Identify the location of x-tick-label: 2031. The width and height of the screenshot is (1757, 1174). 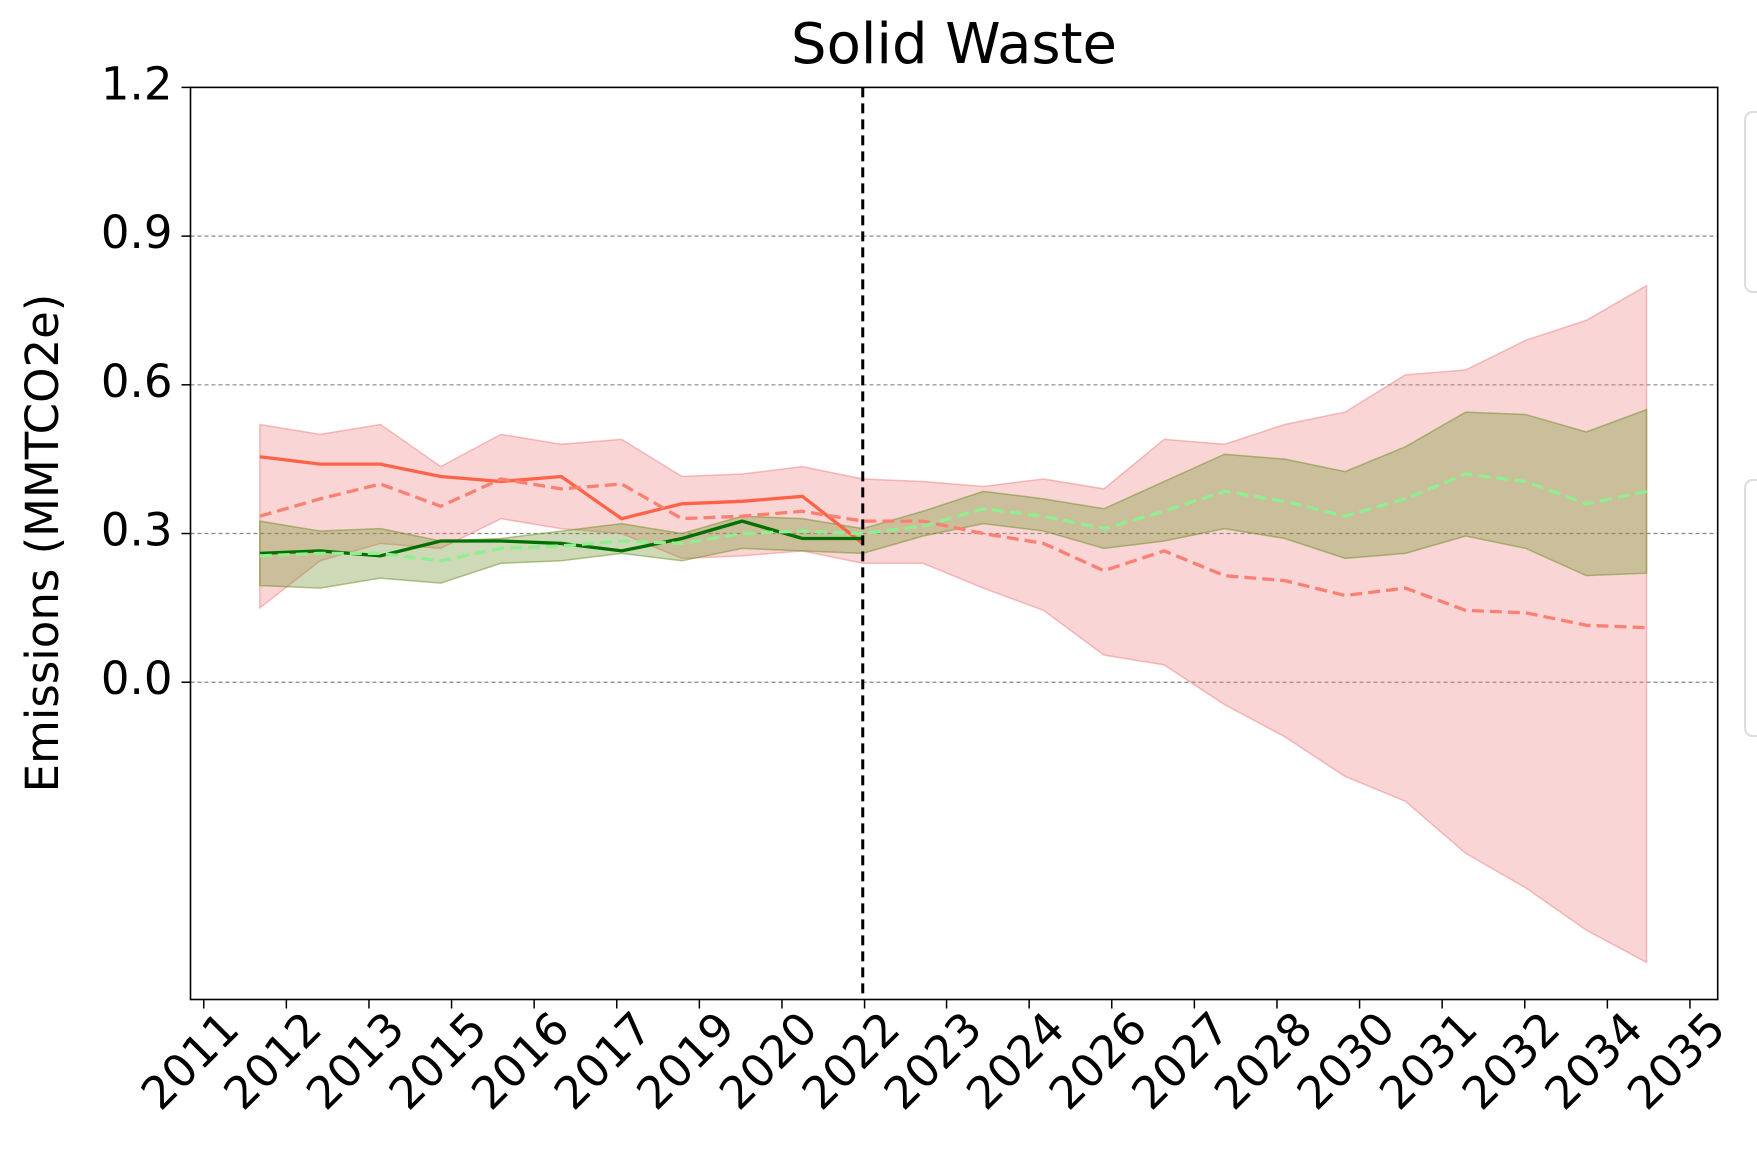
(1428, 1061).